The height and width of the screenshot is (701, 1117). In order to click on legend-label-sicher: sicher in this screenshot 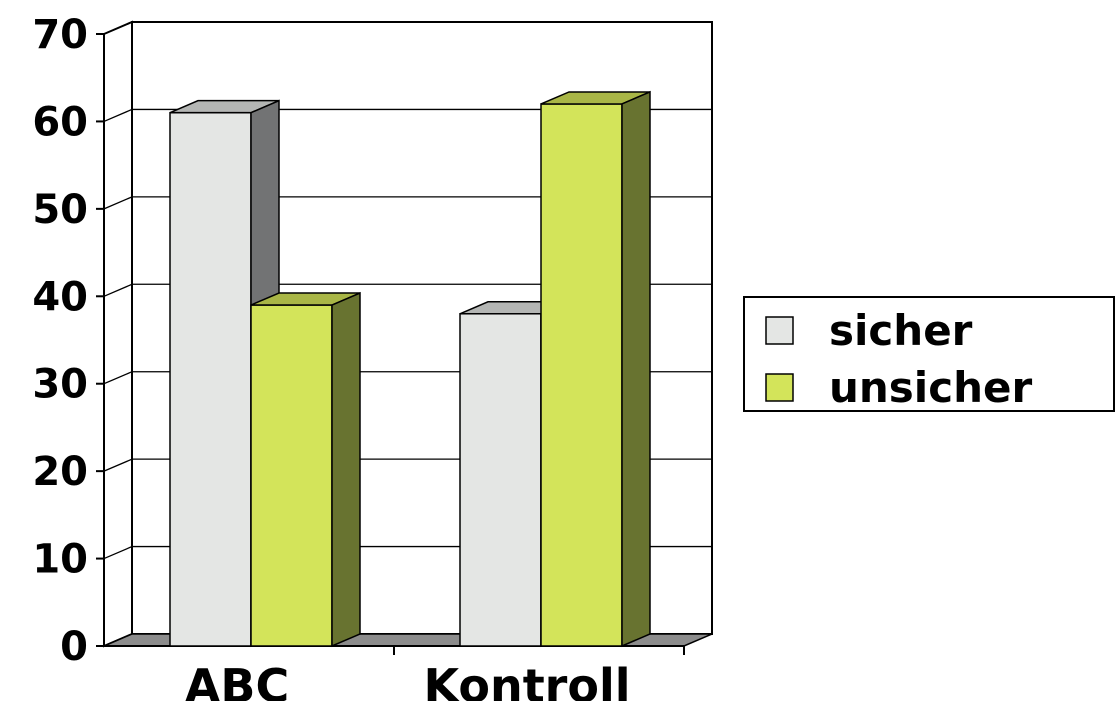, I will do `click(901, 330)`.